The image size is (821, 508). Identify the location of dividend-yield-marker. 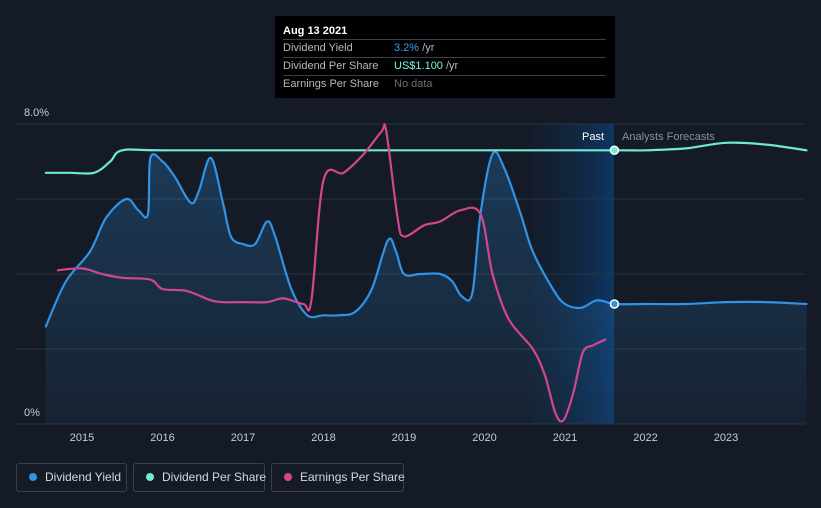
(614, 304).